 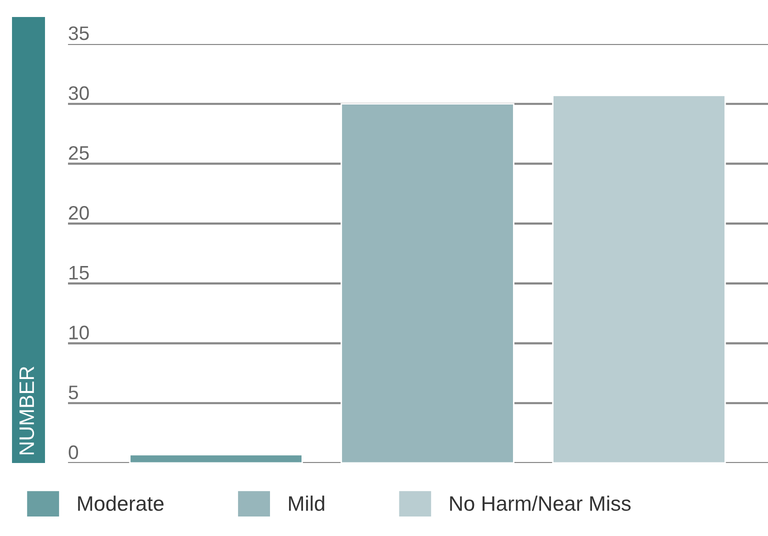 What do you see at coordinates (540, 503) in the screenshot?
I see `legend-label: No Harm/Near Miss` at bounding box center [540, 503].